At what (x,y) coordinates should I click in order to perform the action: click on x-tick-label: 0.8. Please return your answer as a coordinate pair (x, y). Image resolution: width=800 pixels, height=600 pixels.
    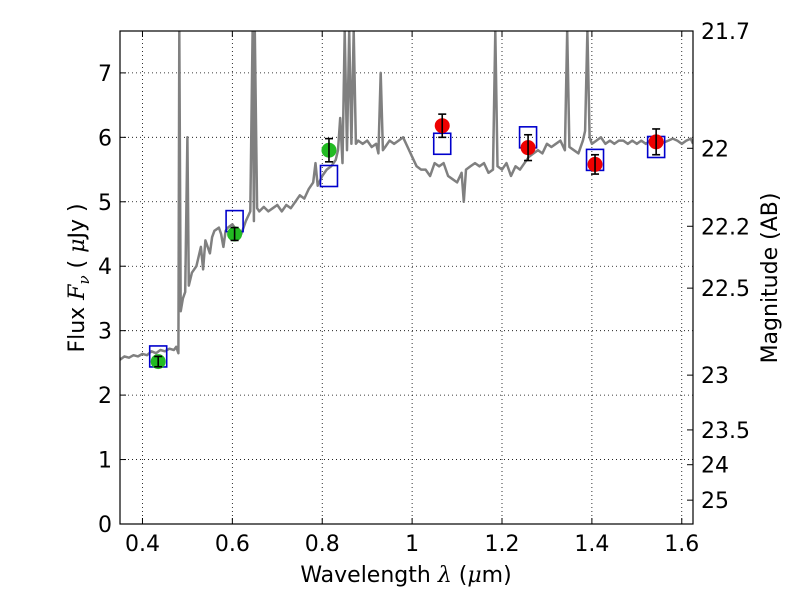
    Looking at the image, I should click on (322, 544).